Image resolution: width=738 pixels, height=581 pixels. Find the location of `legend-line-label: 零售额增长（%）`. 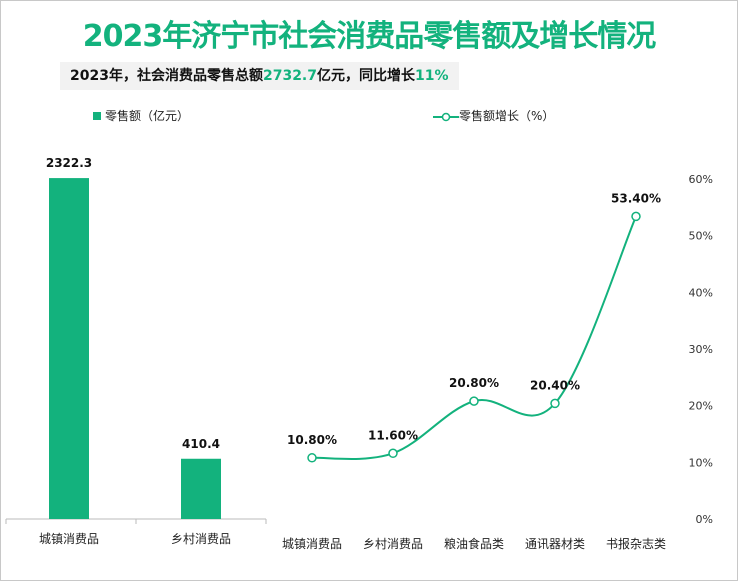

legend-line-label: 零售额增长（%） is located at coordinates (507, 116).